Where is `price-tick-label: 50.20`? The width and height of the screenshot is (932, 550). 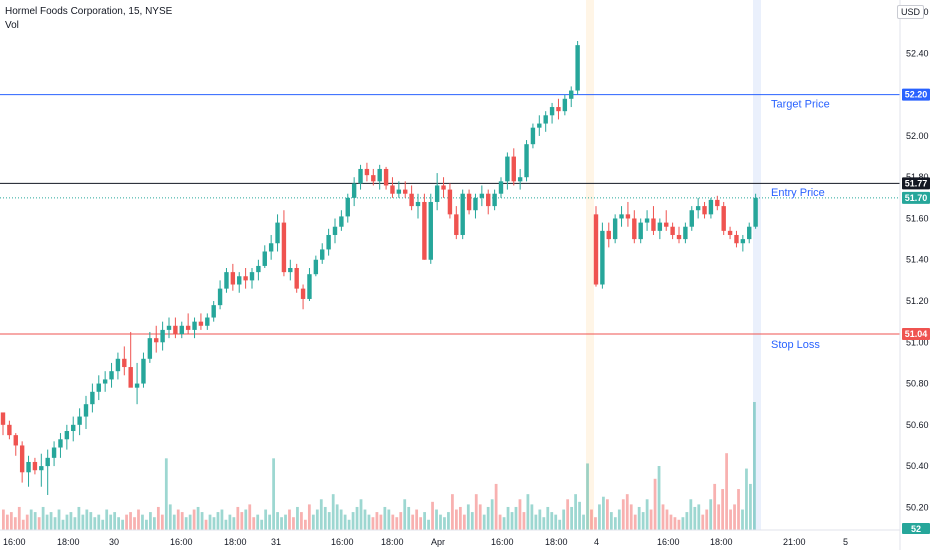
price-tick-label: 50.20 is located at coordinates (917, 507).